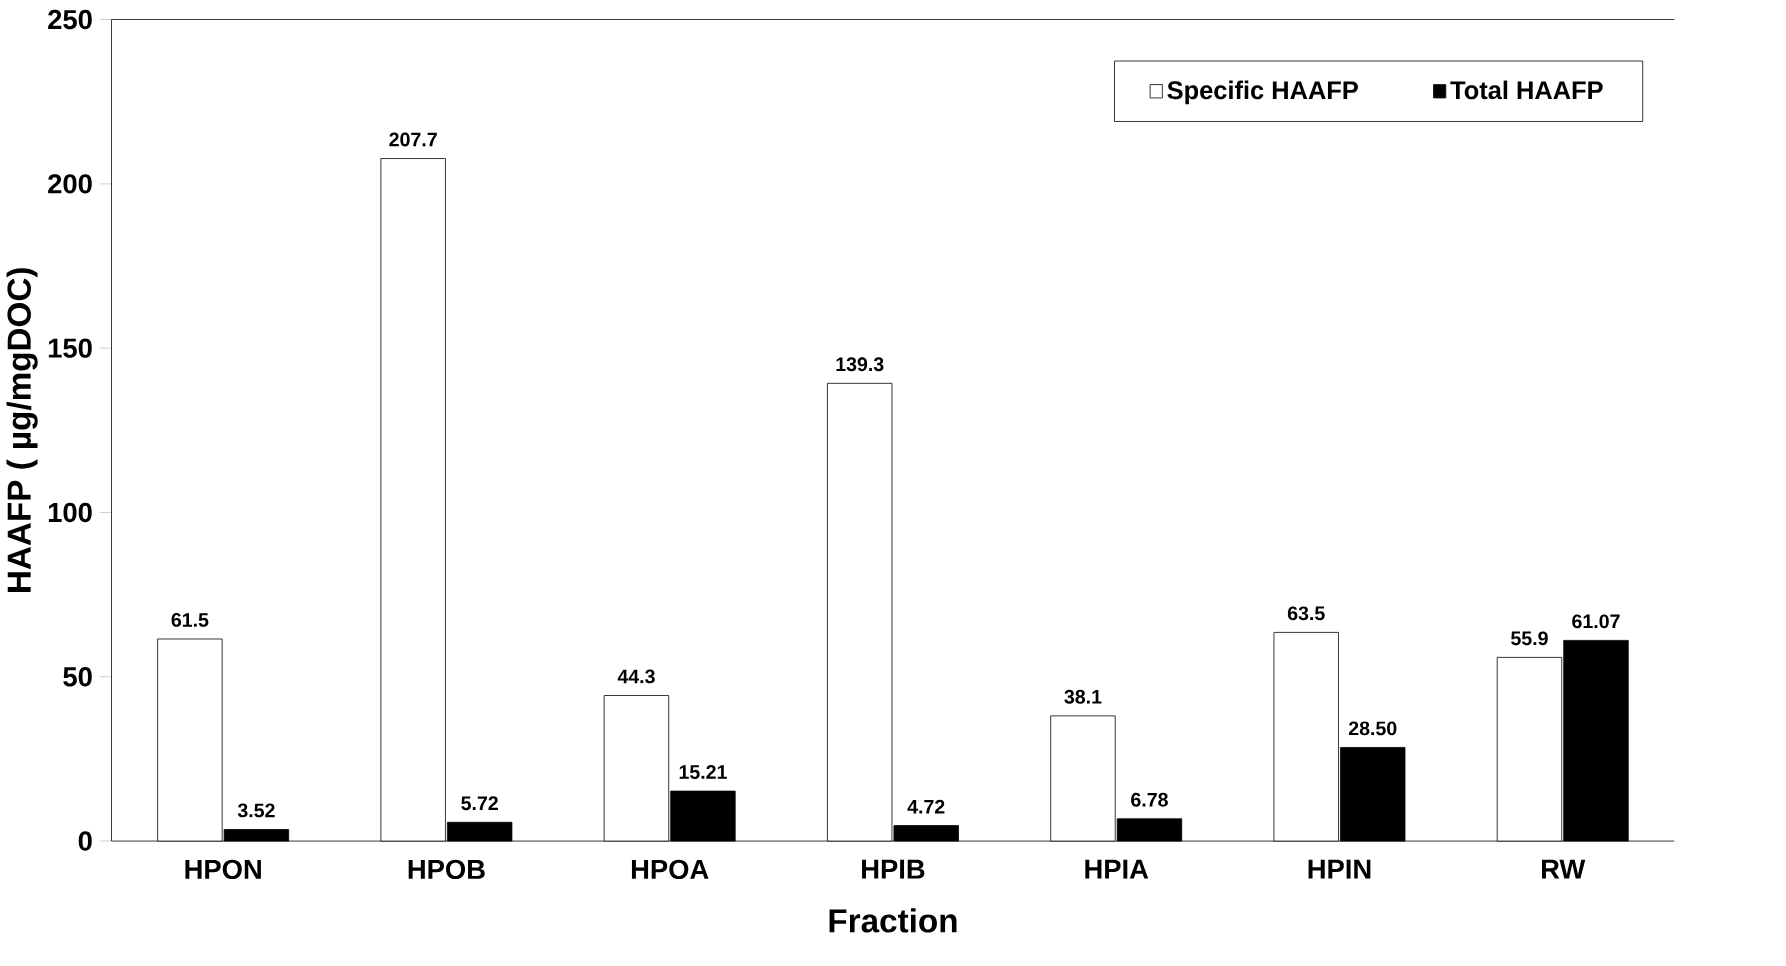  I want to click on data-label: 28.50, so click(1372, 728).